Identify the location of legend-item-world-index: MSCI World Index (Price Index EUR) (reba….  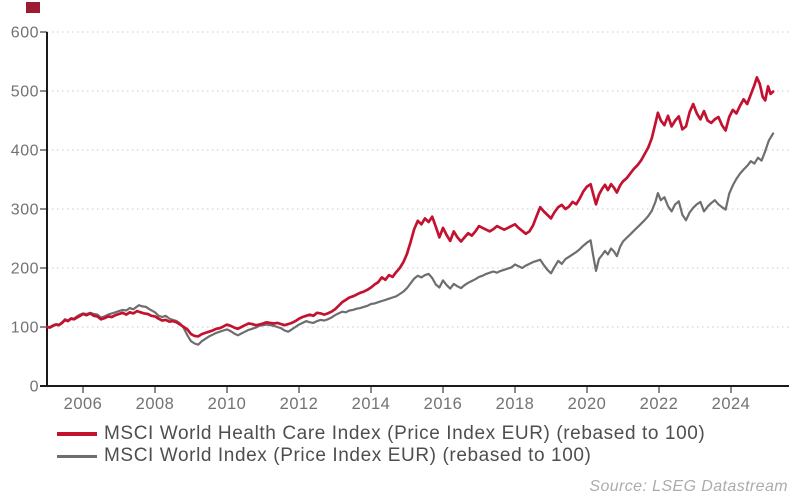
(381, 456).